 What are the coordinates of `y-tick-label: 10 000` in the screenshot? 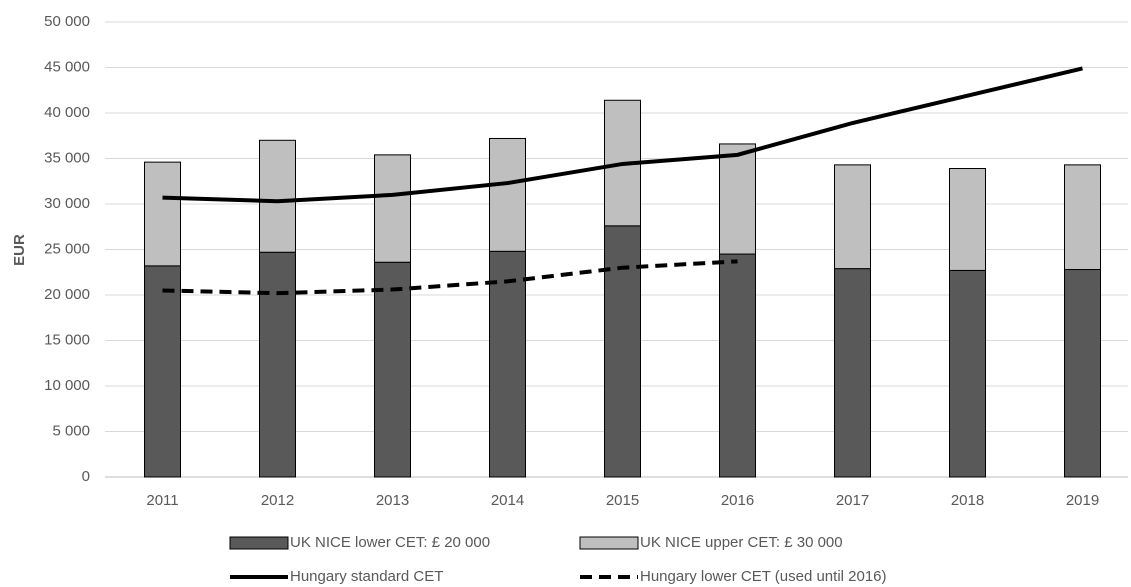 It's located at (67, 385).